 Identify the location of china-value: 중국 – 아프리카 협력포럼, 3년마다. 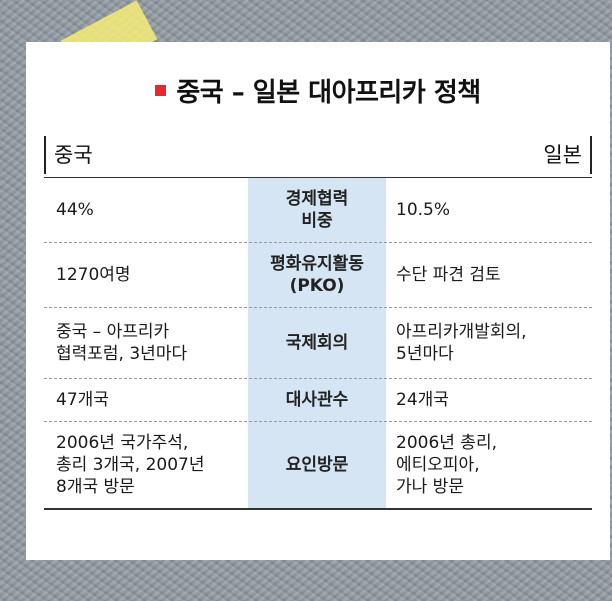
(122, 343).